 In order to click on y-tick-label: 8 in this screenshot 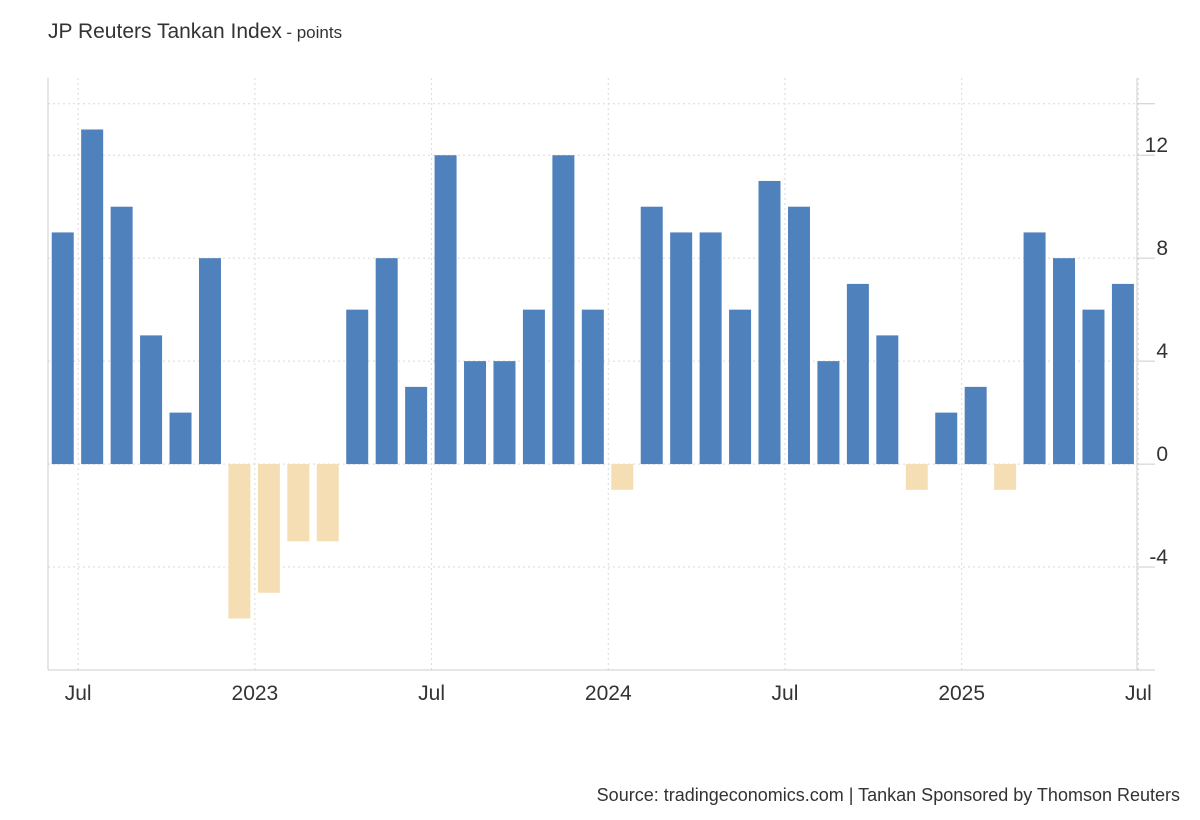, I will do `click(1162, 248)`.